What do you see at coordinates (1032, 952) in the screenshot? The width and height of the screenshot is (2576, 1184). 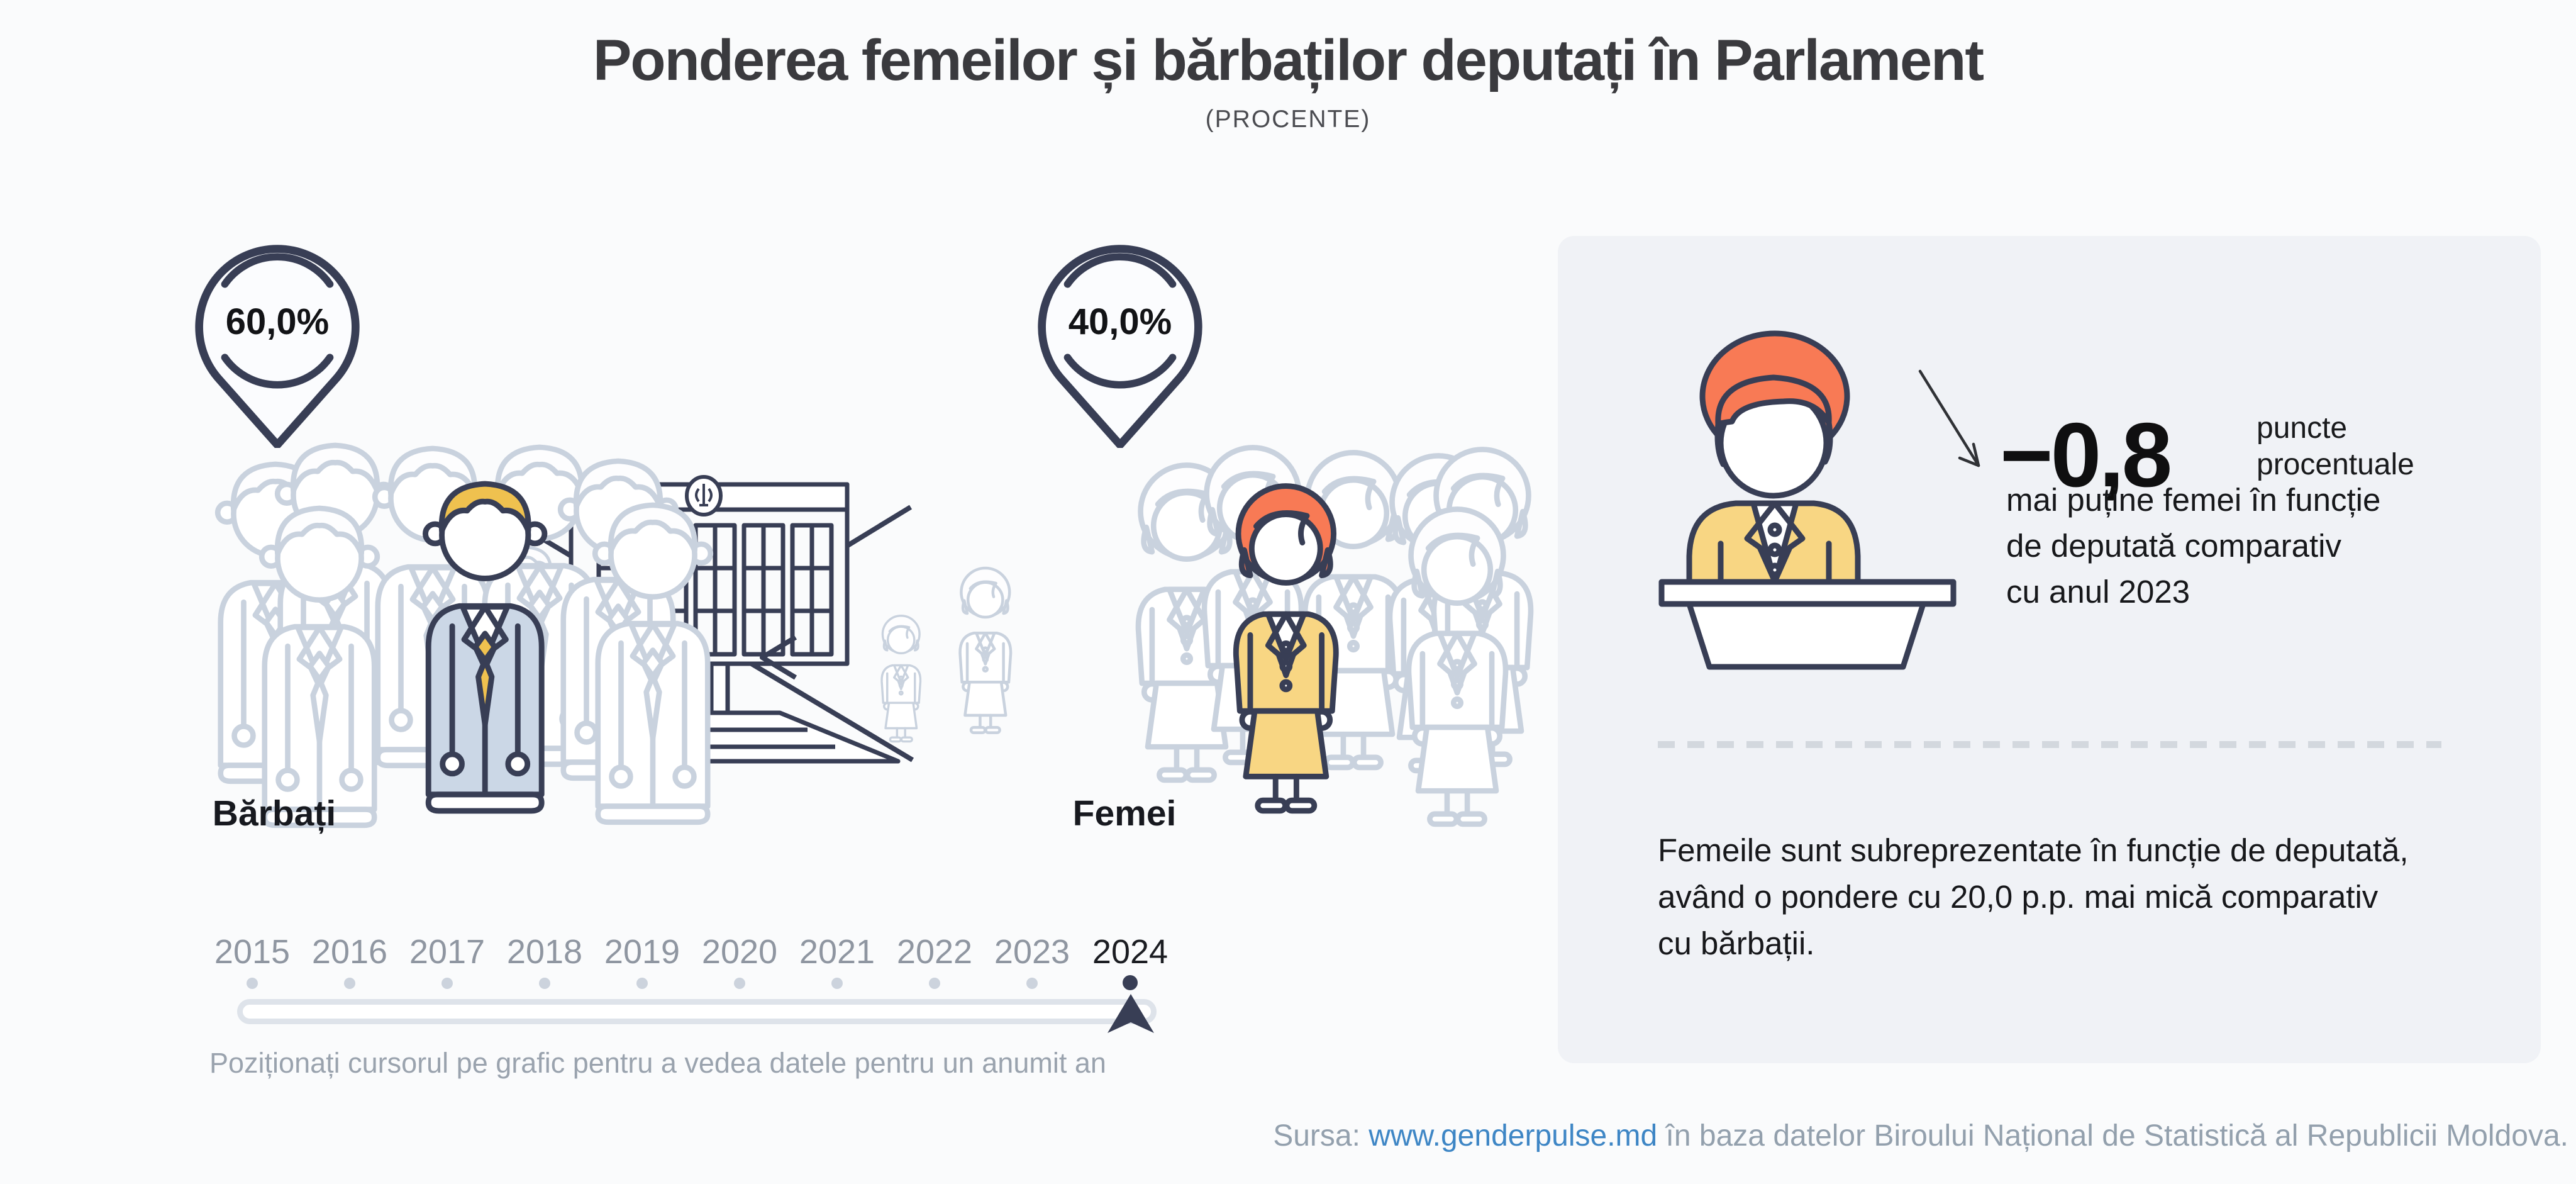 I see `year-2023: 2023` at bounding box center [1032, 952].